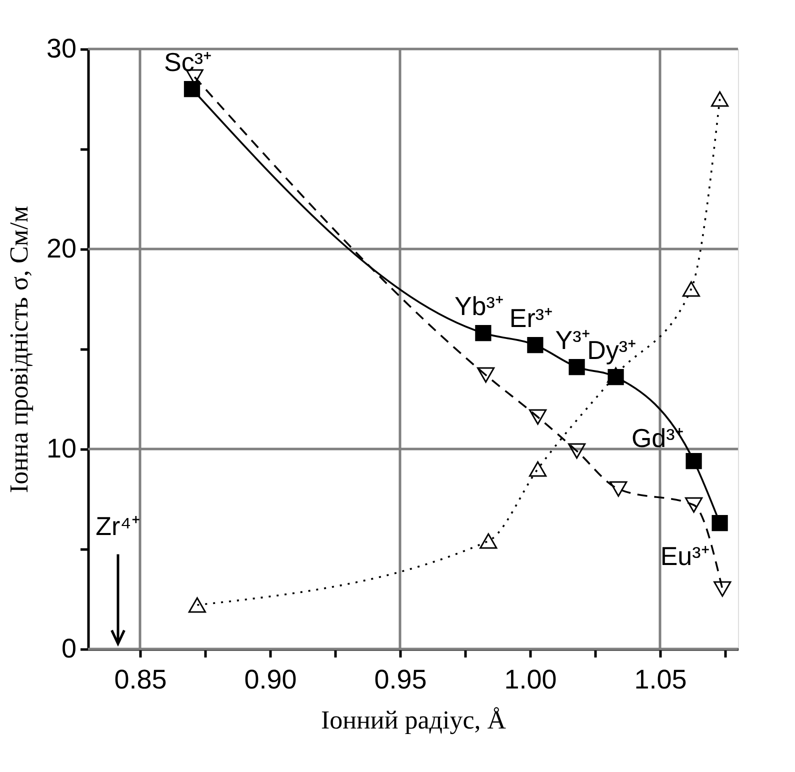 The height and width of the screenshot is (772, 795). I want to click on annotation: Yb³⁺, so click(479, 306).